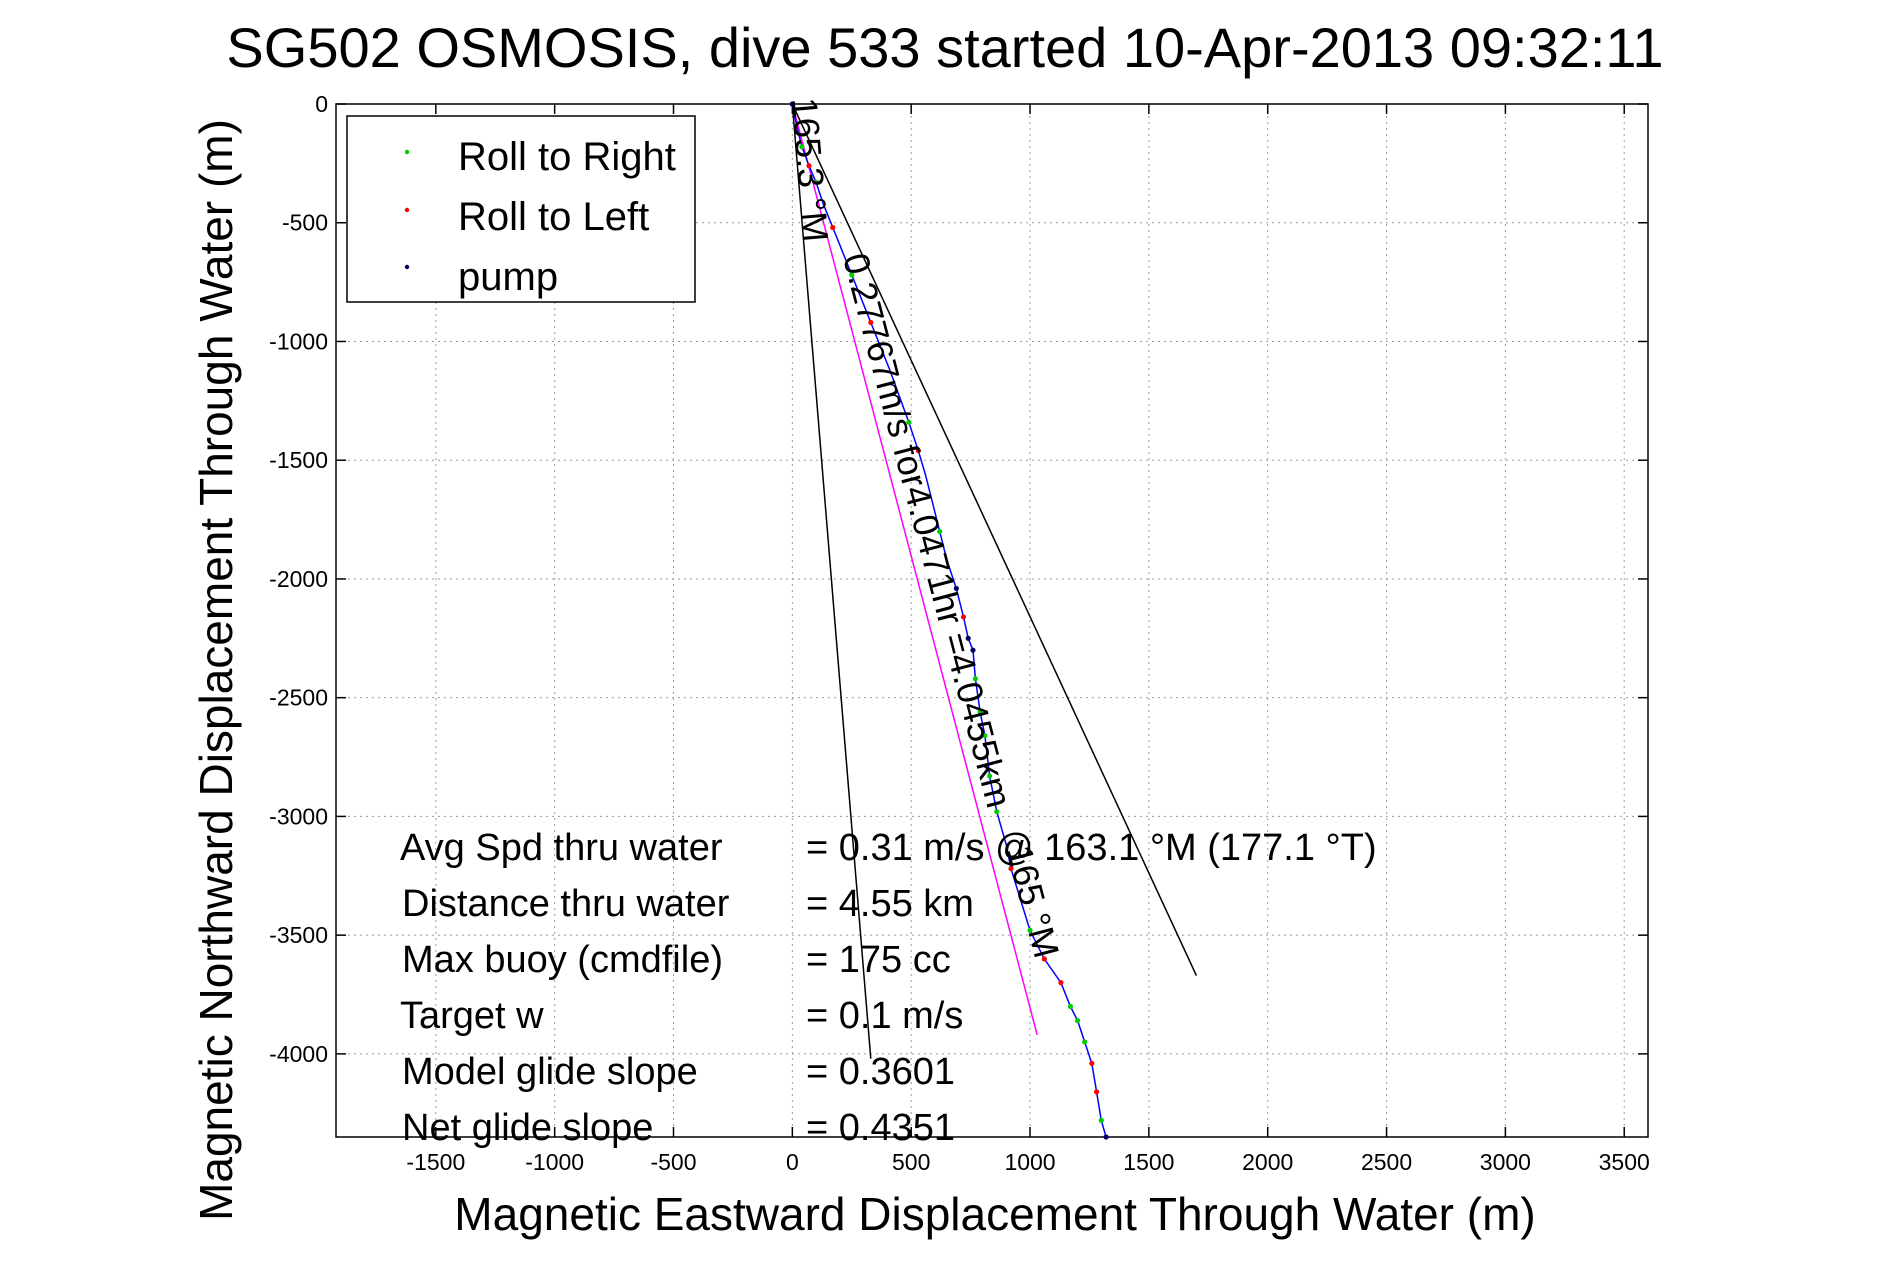 The image size is (1891, 1262). I want to click on stat-value-model-glide-slope: = 0.3601, so click(880, 1072).